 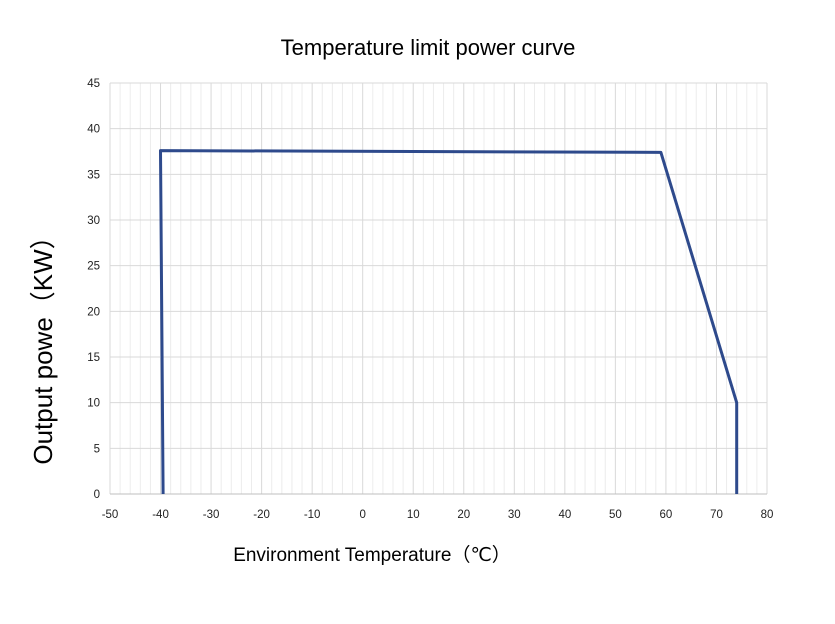 I want to click on y-tick-label: 15, so click(x=93, y=358).